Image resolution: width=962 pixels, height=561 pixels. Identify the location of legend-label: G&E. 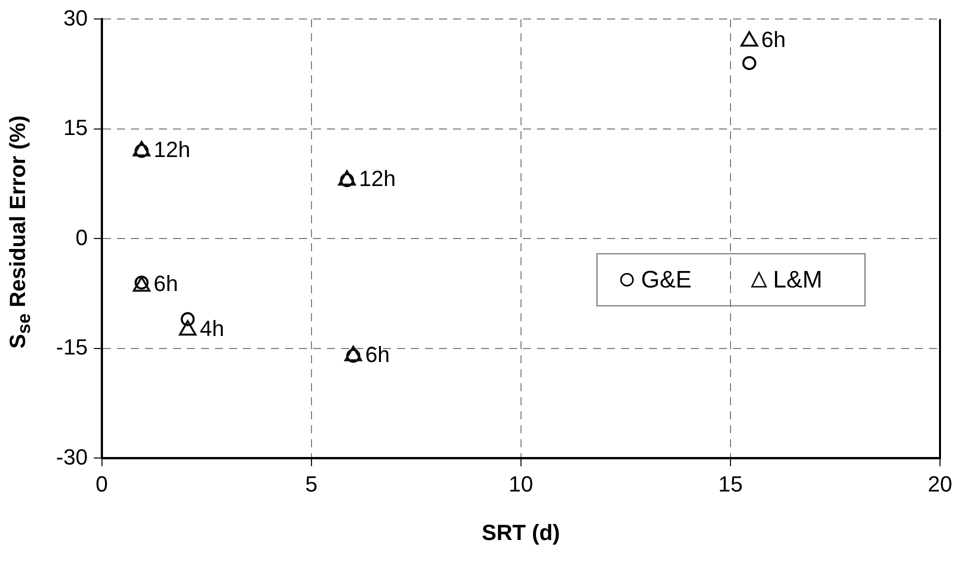
(666, 280).